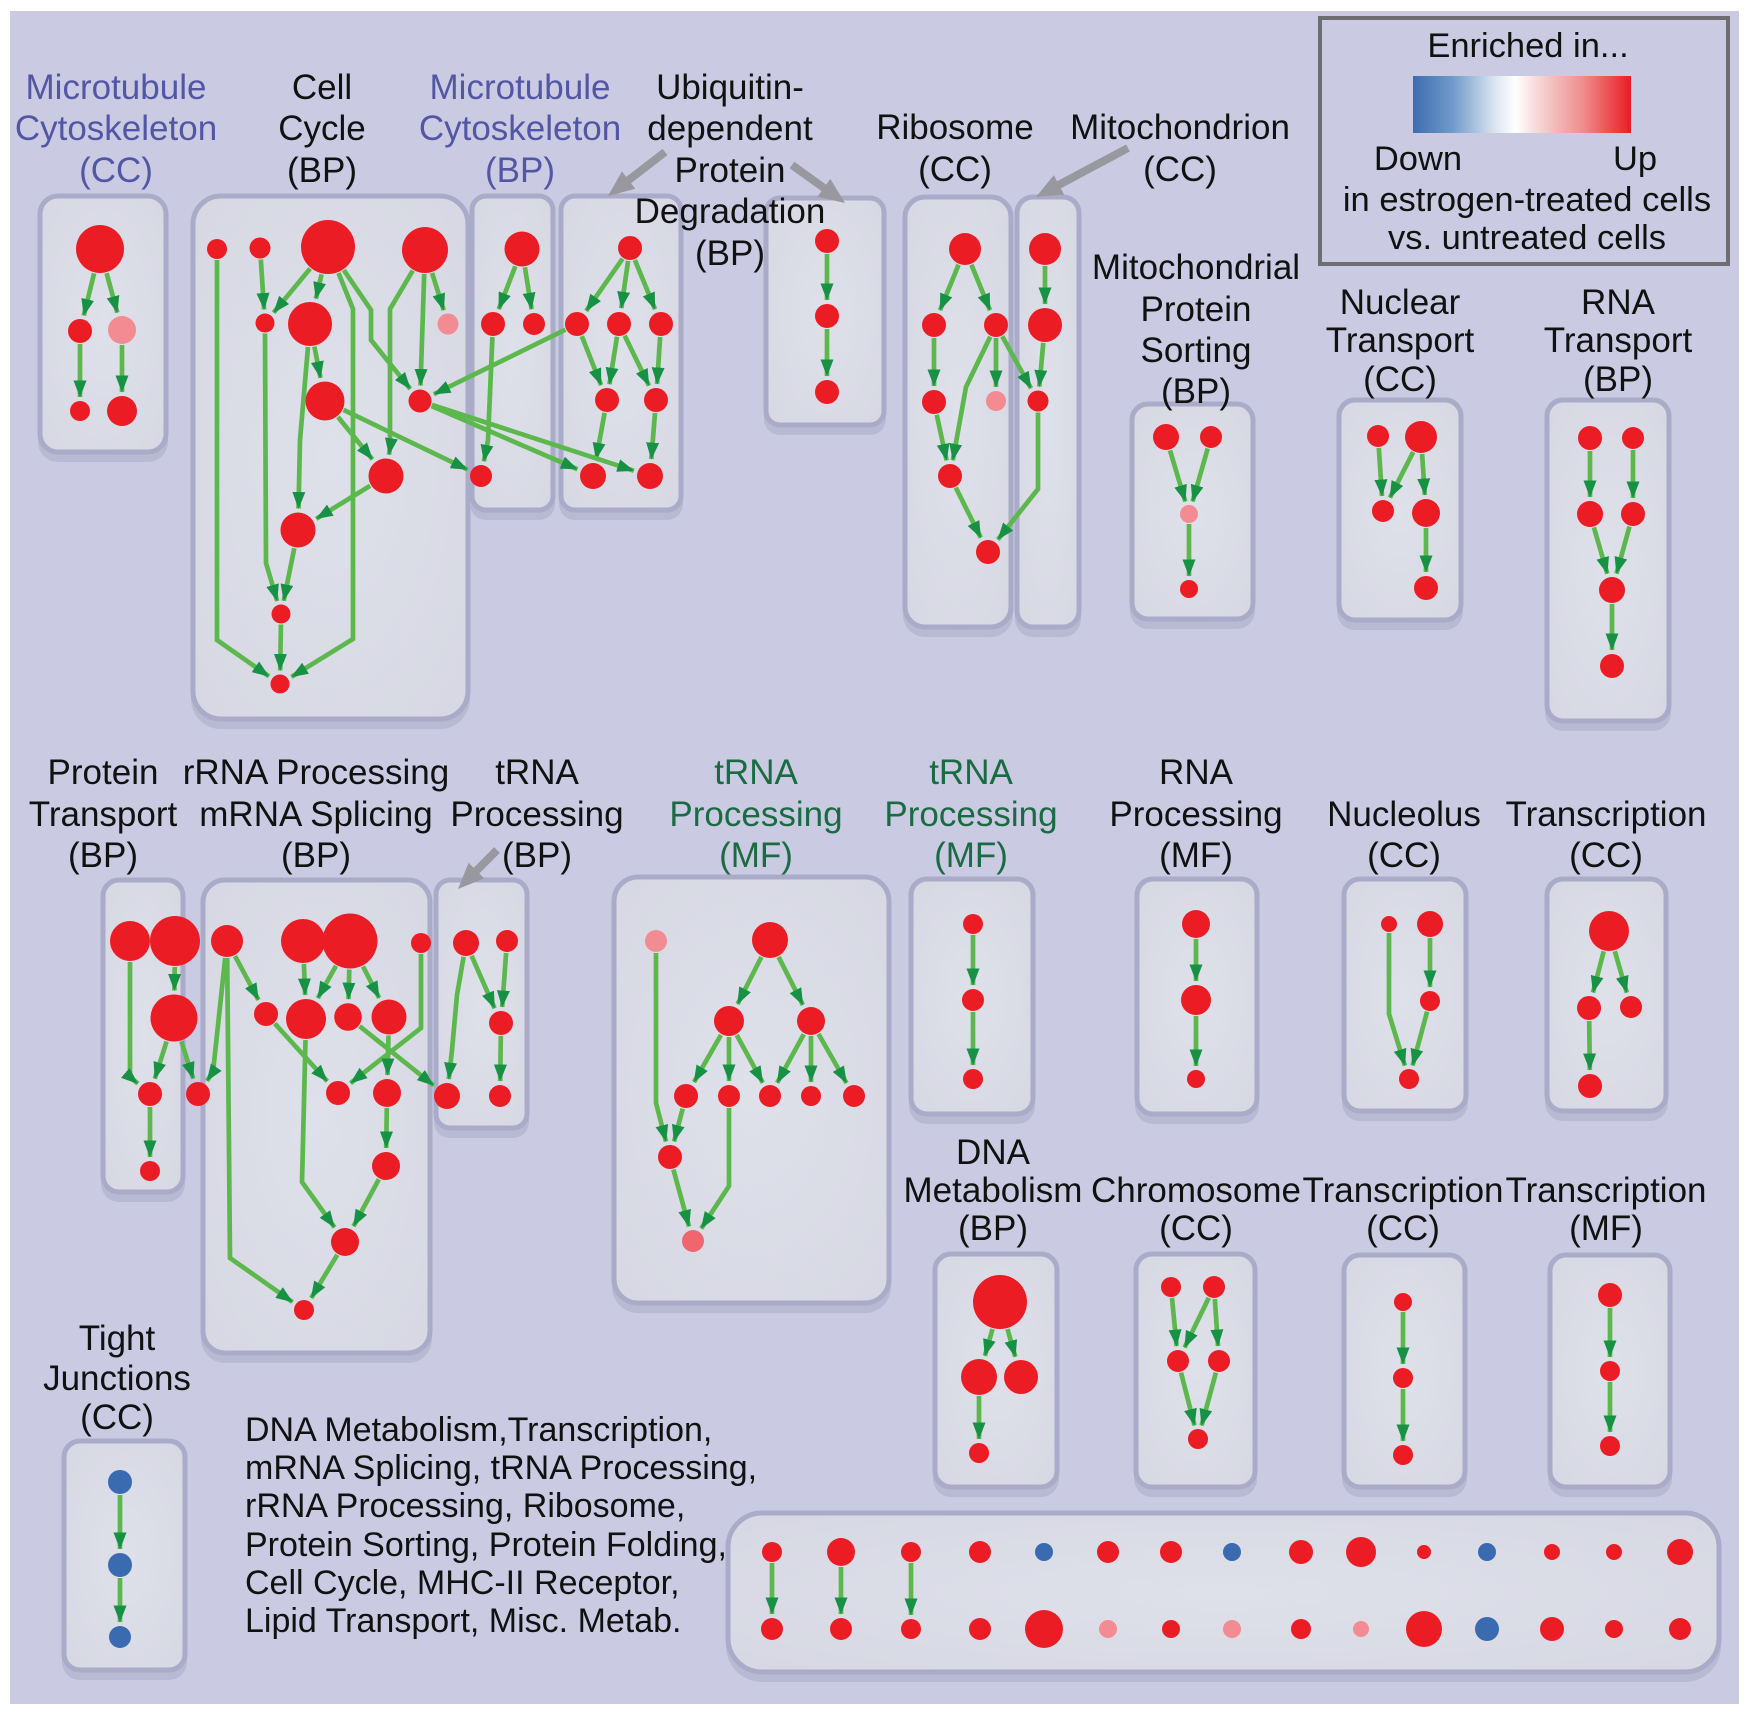 The image size is (1750, 1715). I want to click on svg-text: Mitochondrion, so click(1180, 127).